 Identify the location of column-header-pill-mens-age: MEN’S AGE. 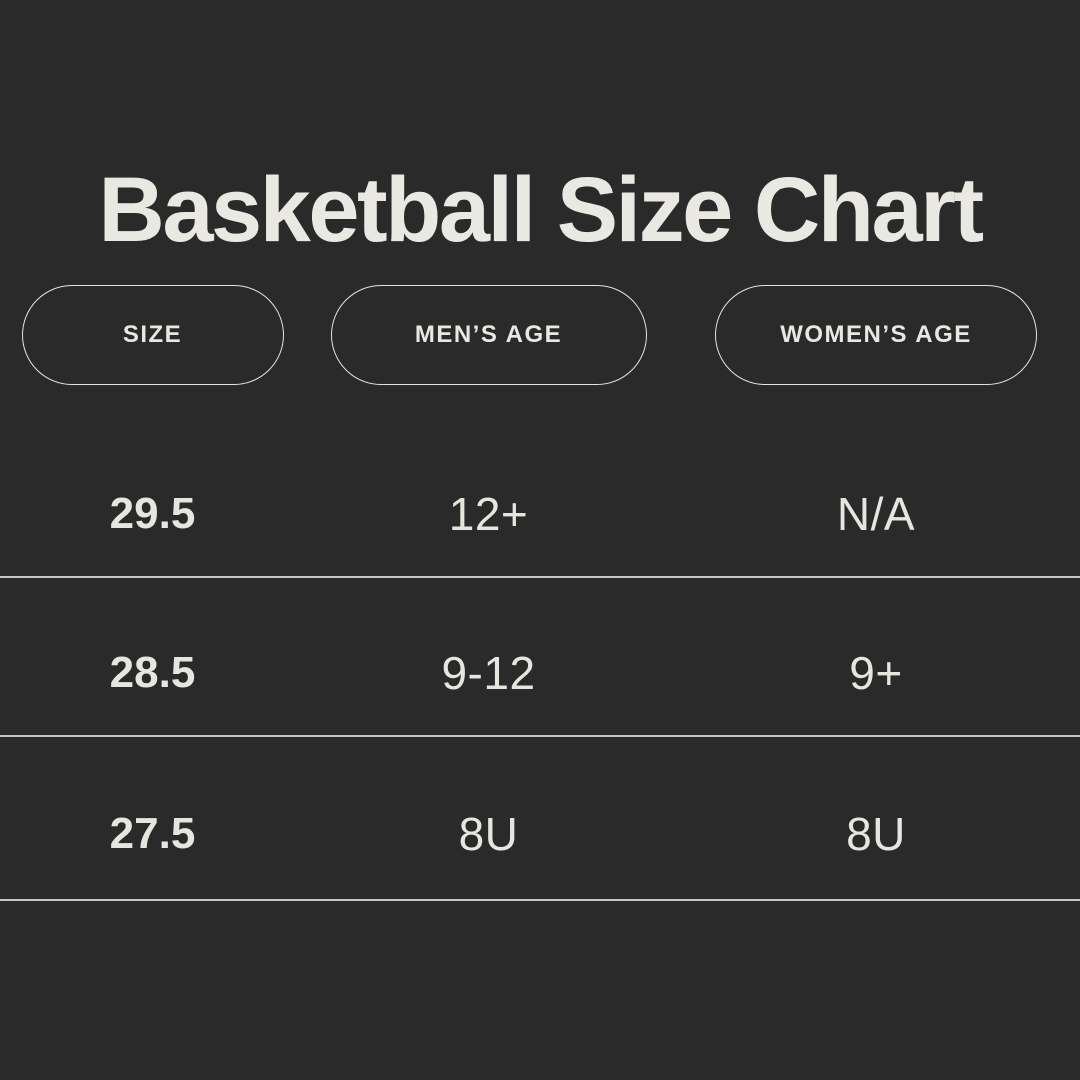
(488, 335).